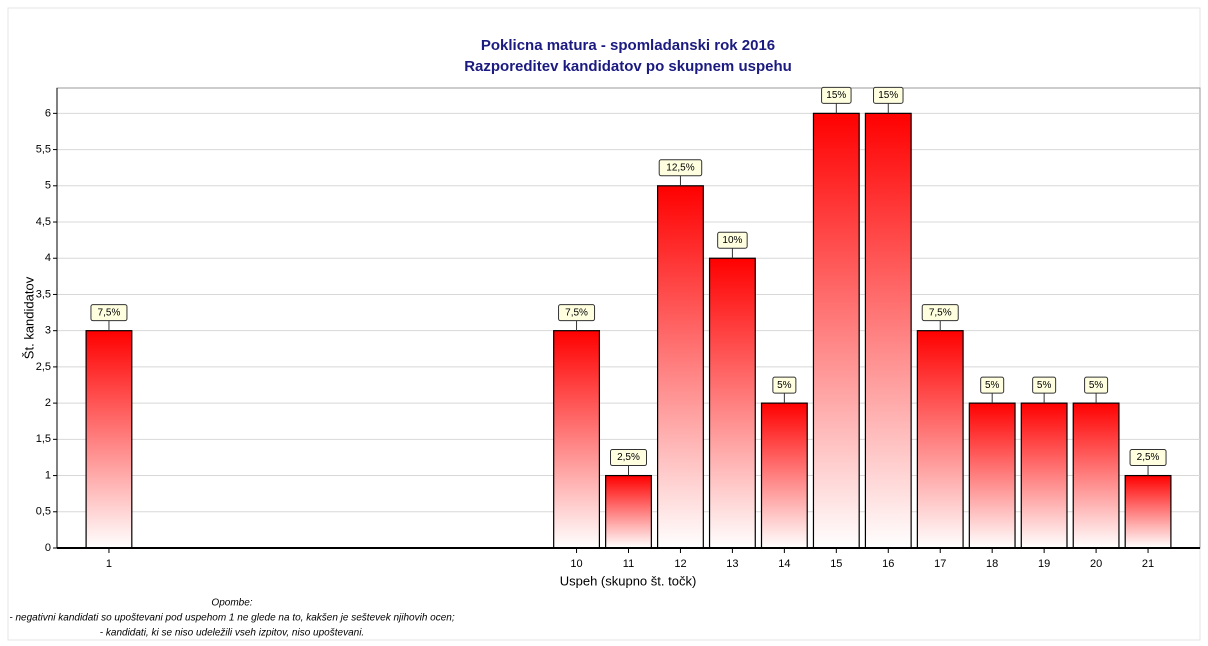  Describe the element at coordinates (628, 580) in the screenshot. I see `x-axis-label: Uspeh (skupno št. točk)` at that location.